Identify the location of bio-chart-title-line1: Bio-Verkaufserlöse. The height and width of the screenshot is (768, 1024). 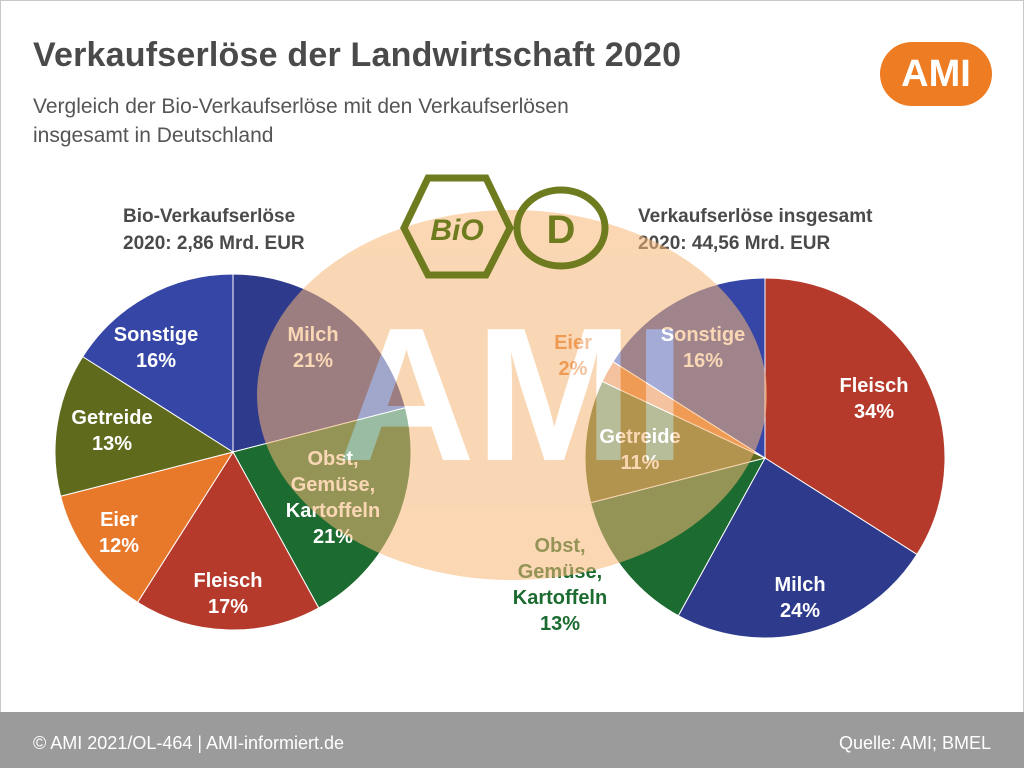
(209, 216).